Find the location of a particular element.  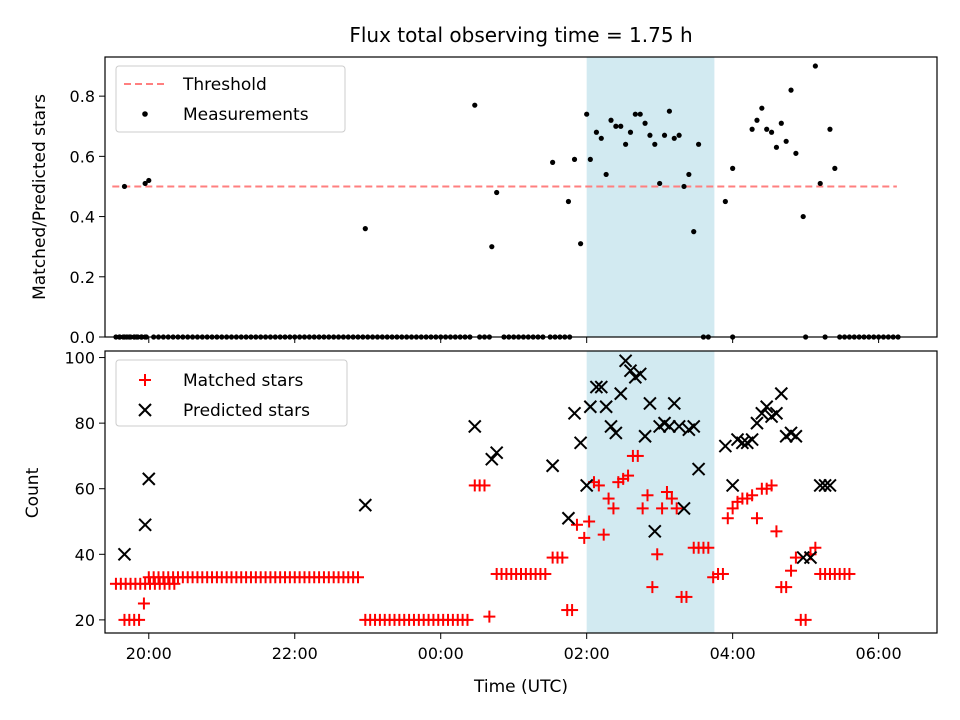

bottom-y-tick-label: 60 is located at coordinates (85, 489).